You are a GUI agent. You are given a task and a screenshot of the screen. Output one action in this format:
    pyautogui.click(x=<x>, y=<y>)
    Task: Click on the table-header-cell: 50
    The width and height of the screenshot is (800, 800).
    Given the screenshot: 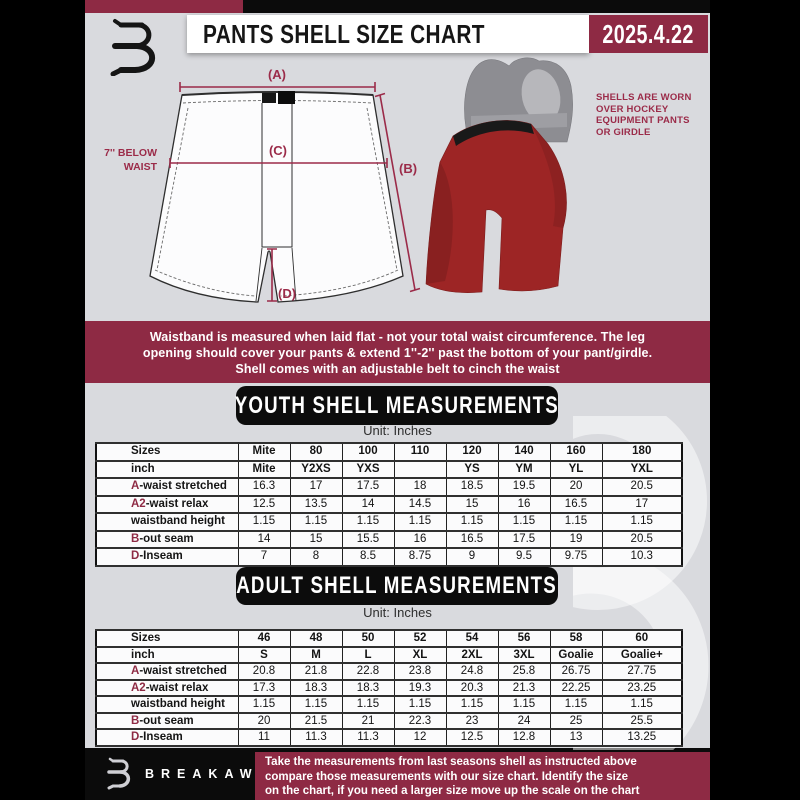 What is the action you would take?
    pyautogui.click(x=368, y=638)
    